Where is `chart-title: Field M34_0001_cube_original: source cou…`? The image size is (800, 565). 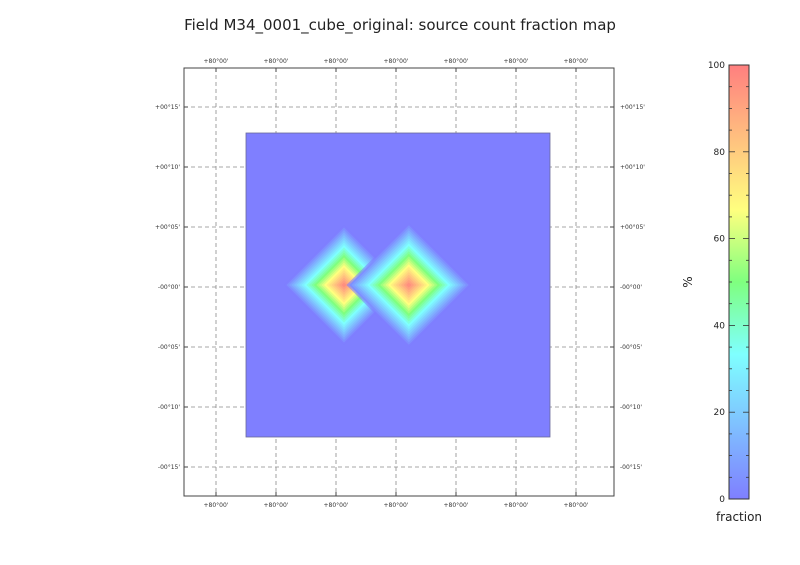 chart-title: Field M34_0001_cube_original: source cou… is located at coordinates (400, 25).